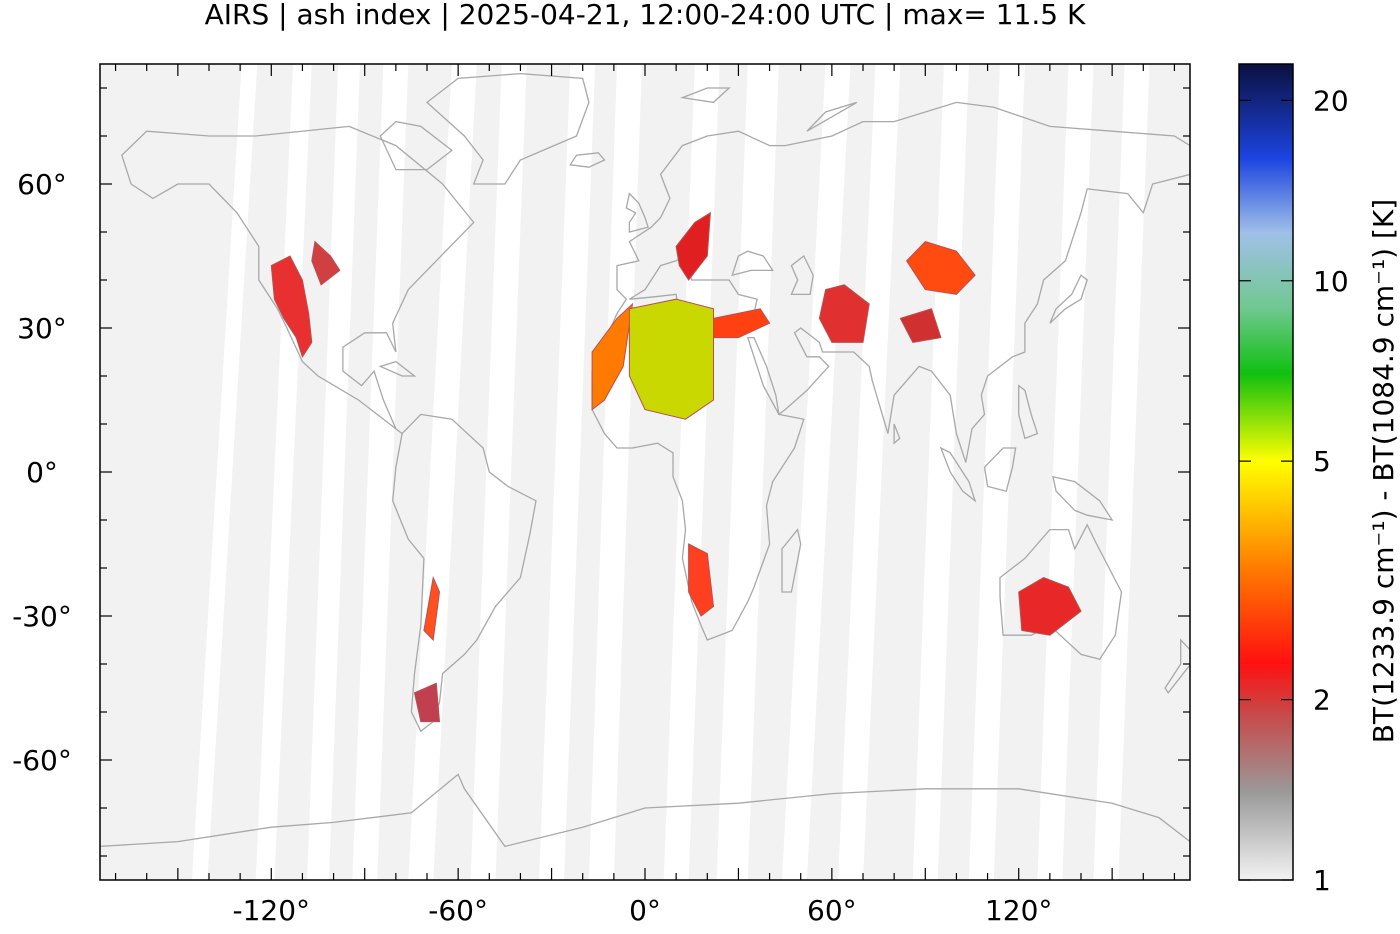 The height and width of the screenshot is (934, 1400). I want to click on coastline-australia, so click(1061, 591).